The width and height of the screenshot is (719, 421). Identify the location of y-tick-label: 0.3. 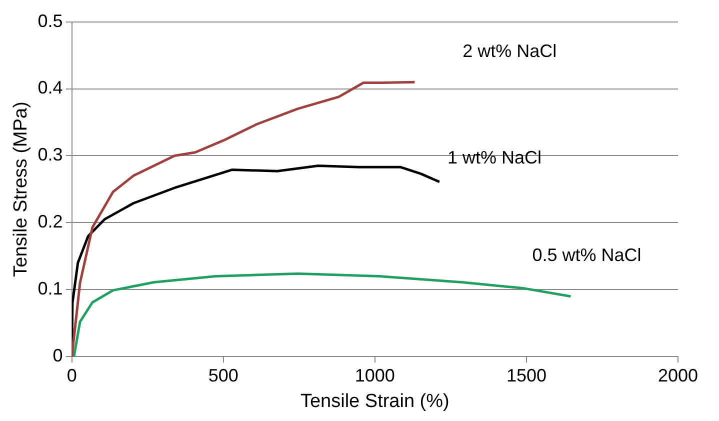
(50, 154).